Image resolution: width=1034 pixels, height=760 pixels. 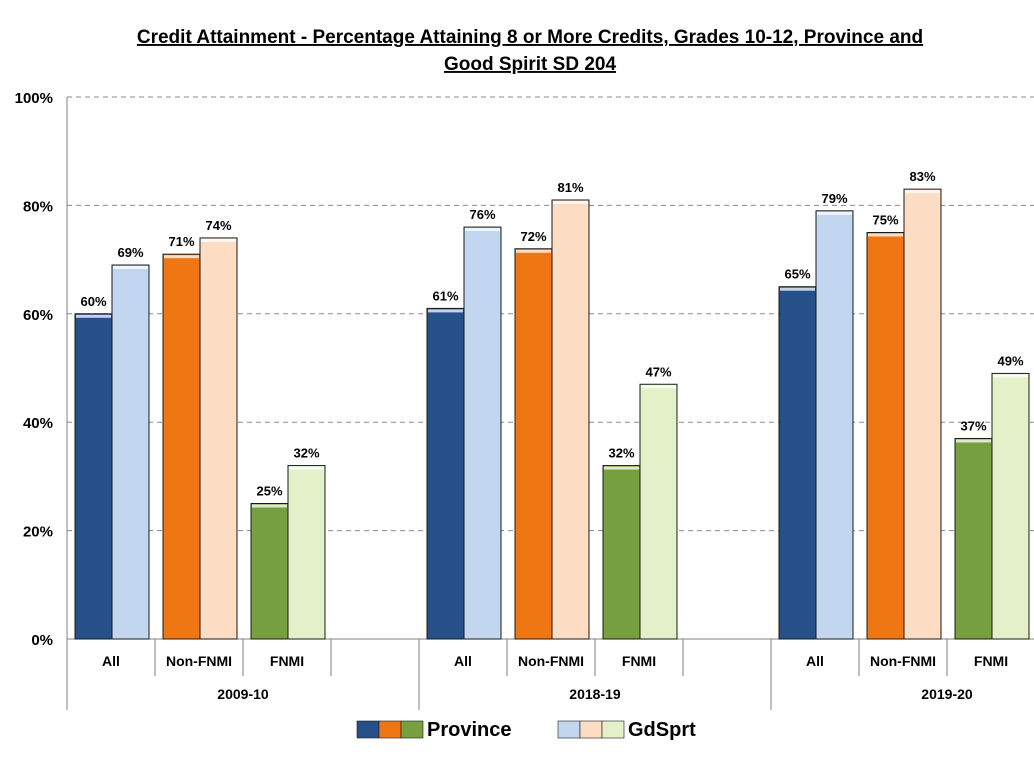 What do you see at coordinates (469, 730) in the screenshot?
I see `legend-label: Province` at bounding box center [469, 730].